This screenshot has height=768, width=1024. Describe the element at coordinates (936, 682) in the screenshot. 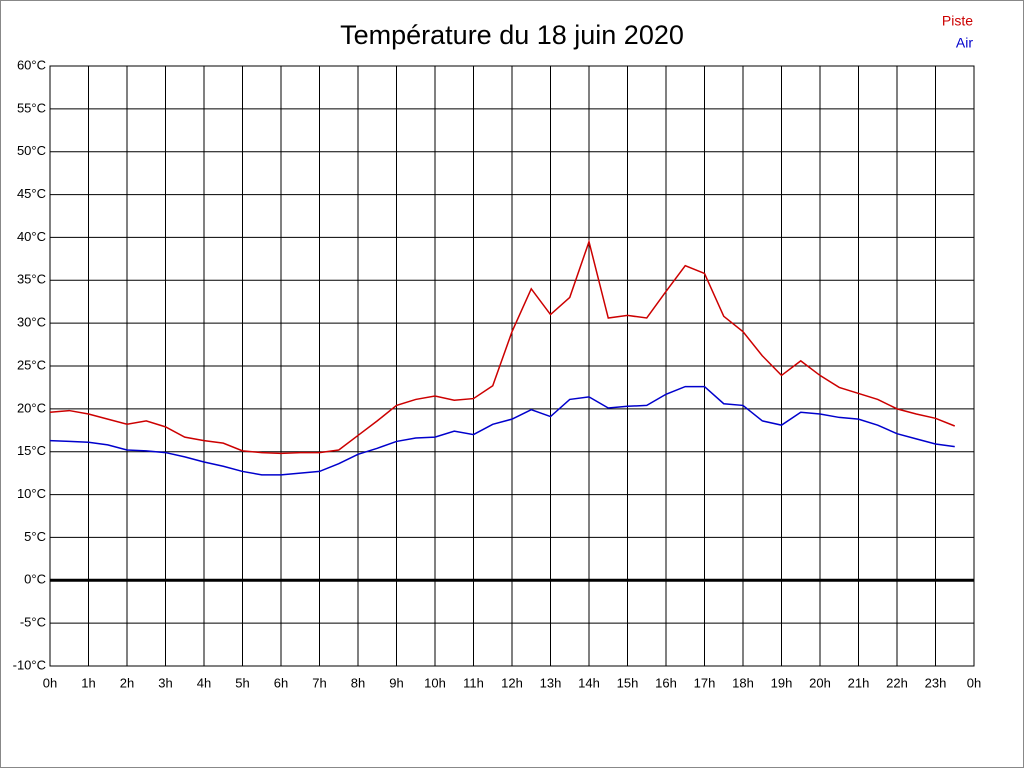

I see `x-tick-label: 23h` at that location.